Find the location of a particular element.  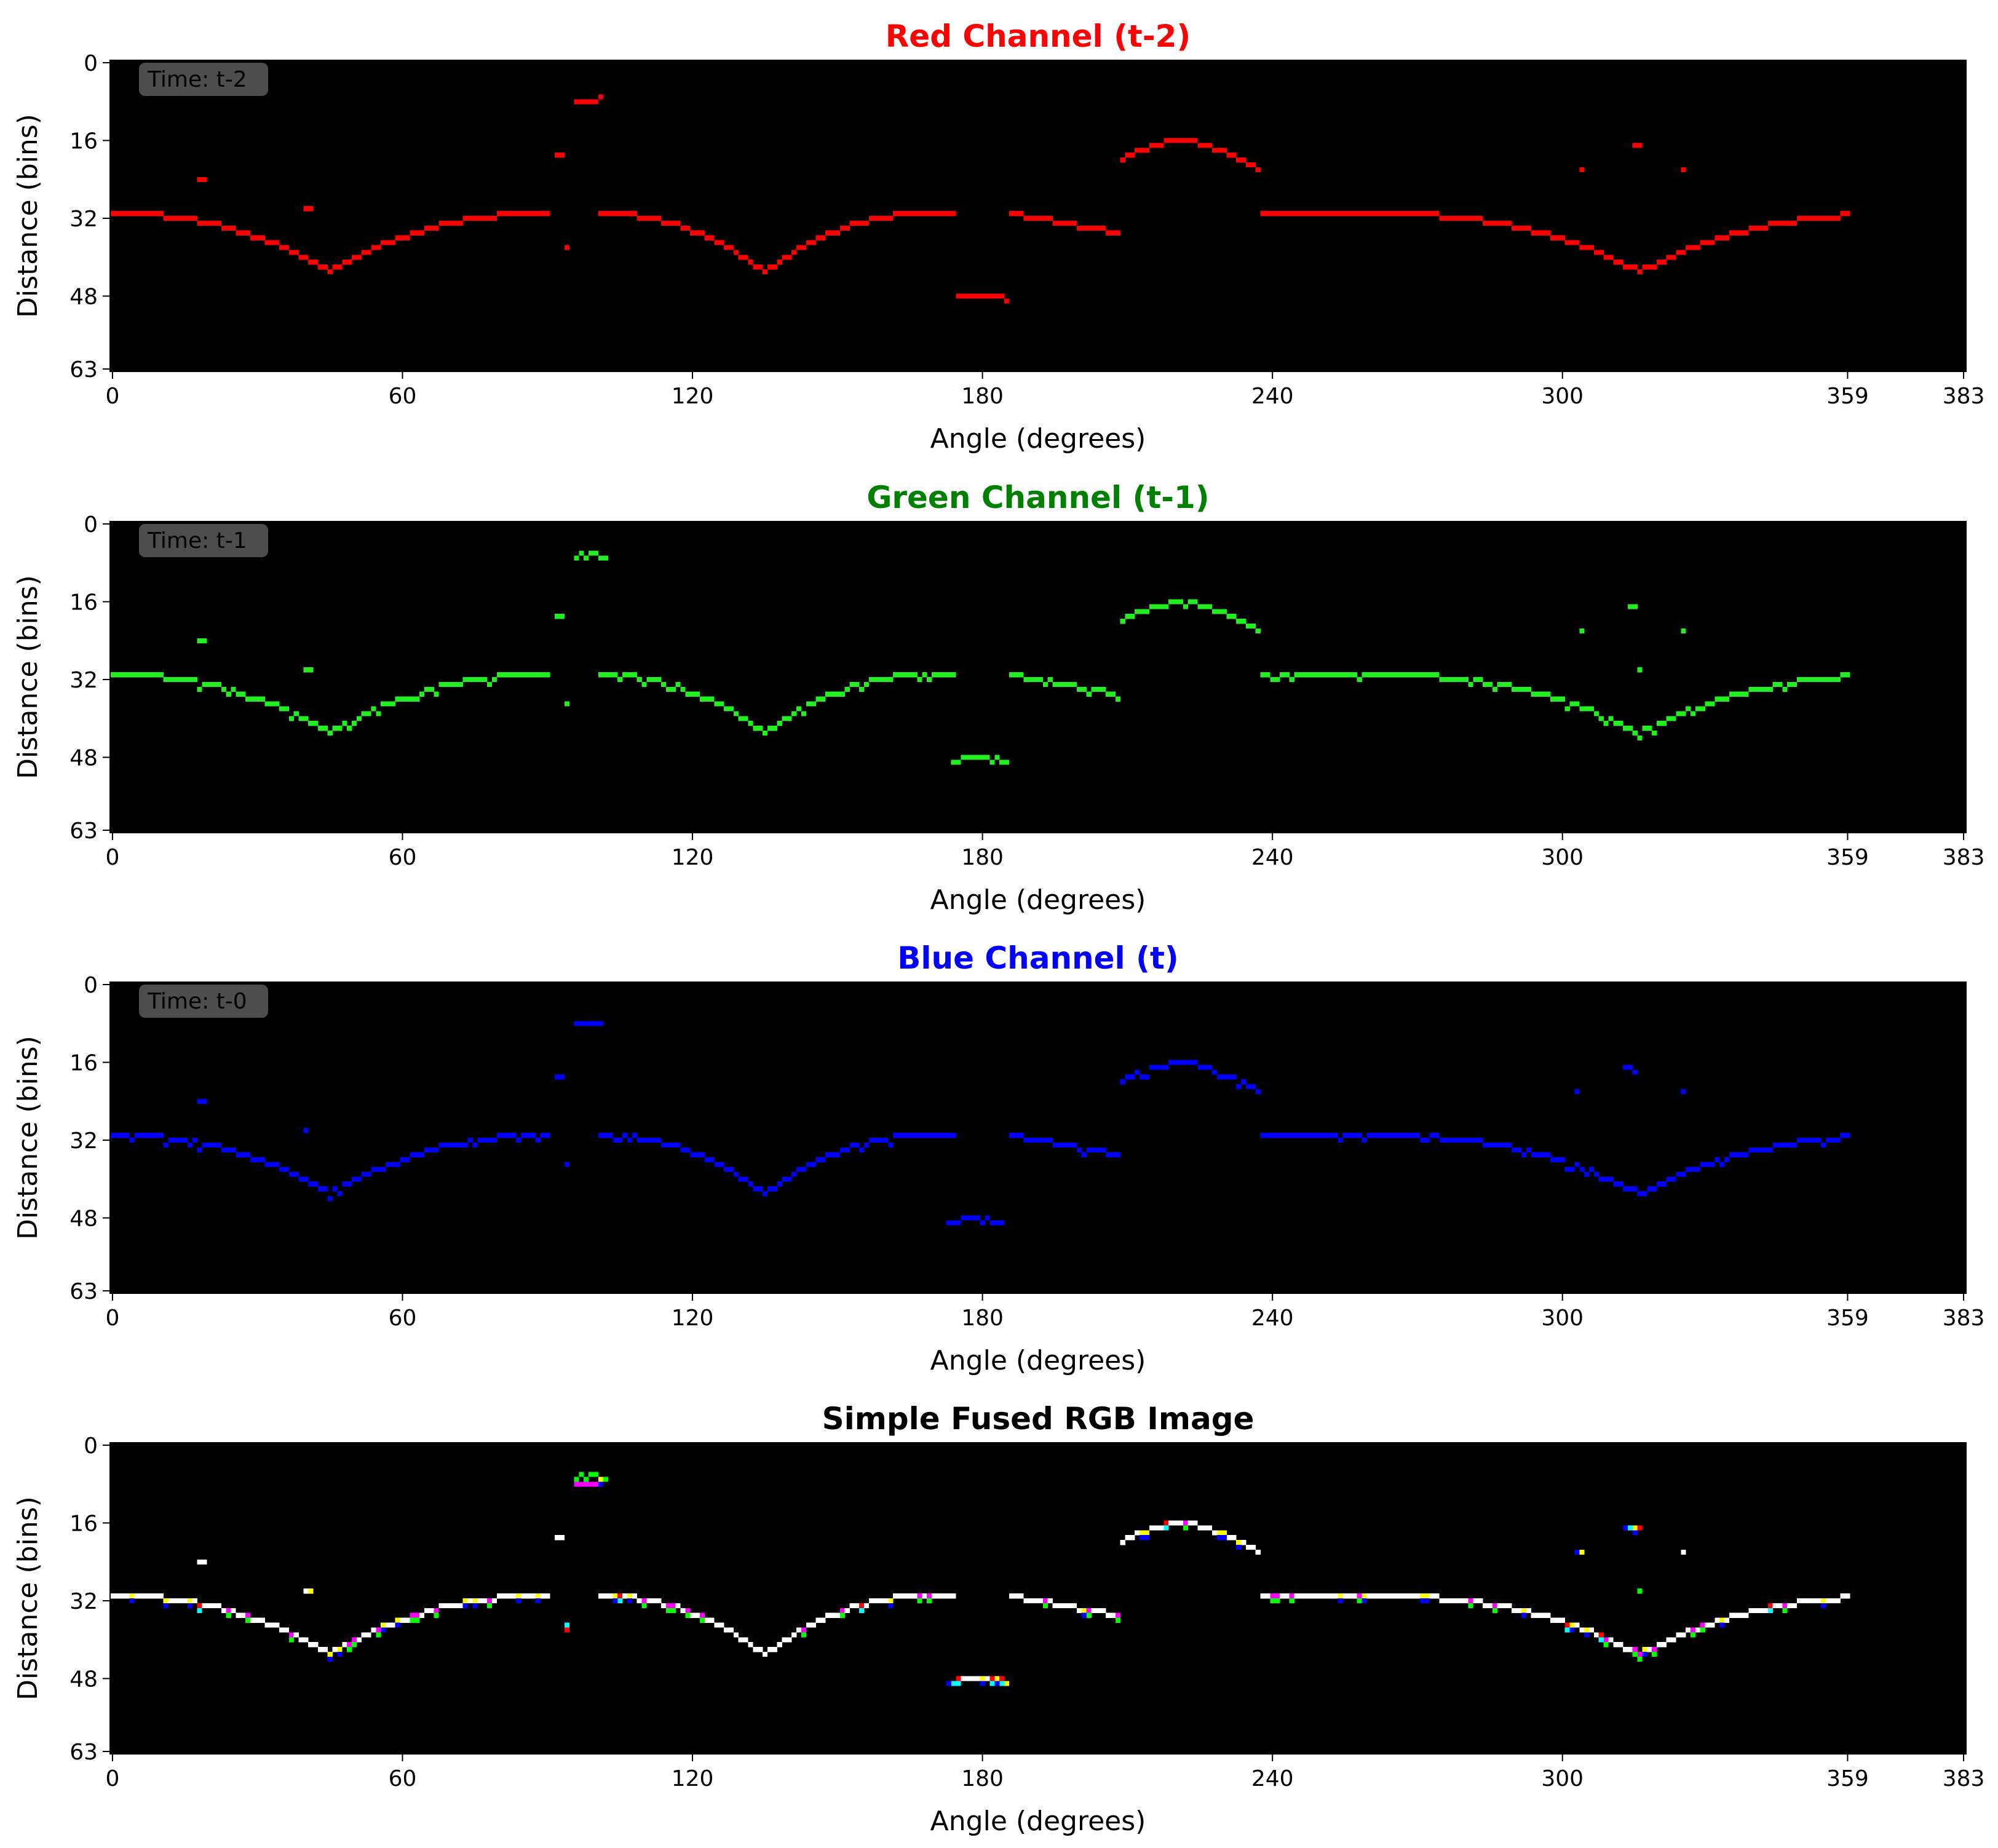

x-tick-label: 180 is located at coordinates (982, 857).